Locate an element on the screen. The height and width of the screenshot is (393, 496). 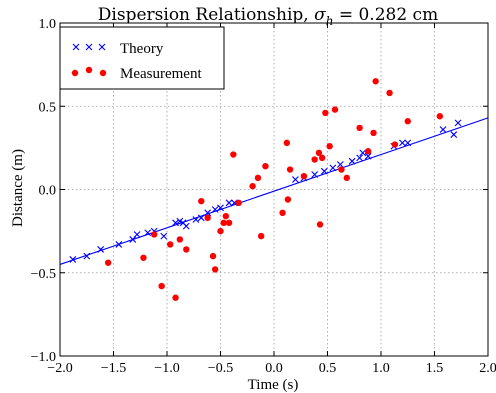
chart-title: Dispersion Relationship, σh = 0.282 cm is located at coordinates (268, 16).